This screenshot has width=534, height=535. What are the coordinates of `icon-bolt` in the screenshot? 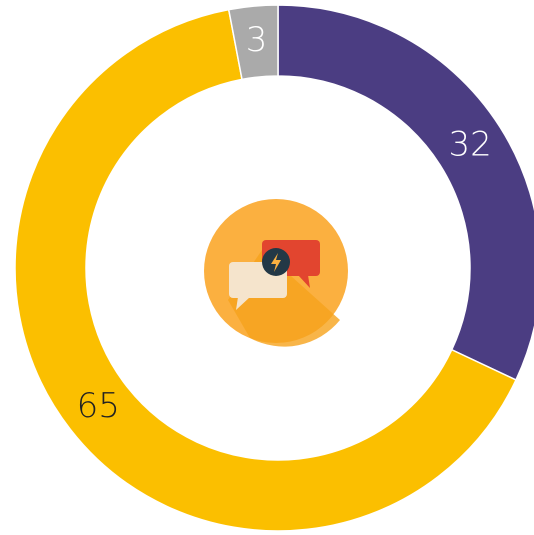 It's located at (276, 262).